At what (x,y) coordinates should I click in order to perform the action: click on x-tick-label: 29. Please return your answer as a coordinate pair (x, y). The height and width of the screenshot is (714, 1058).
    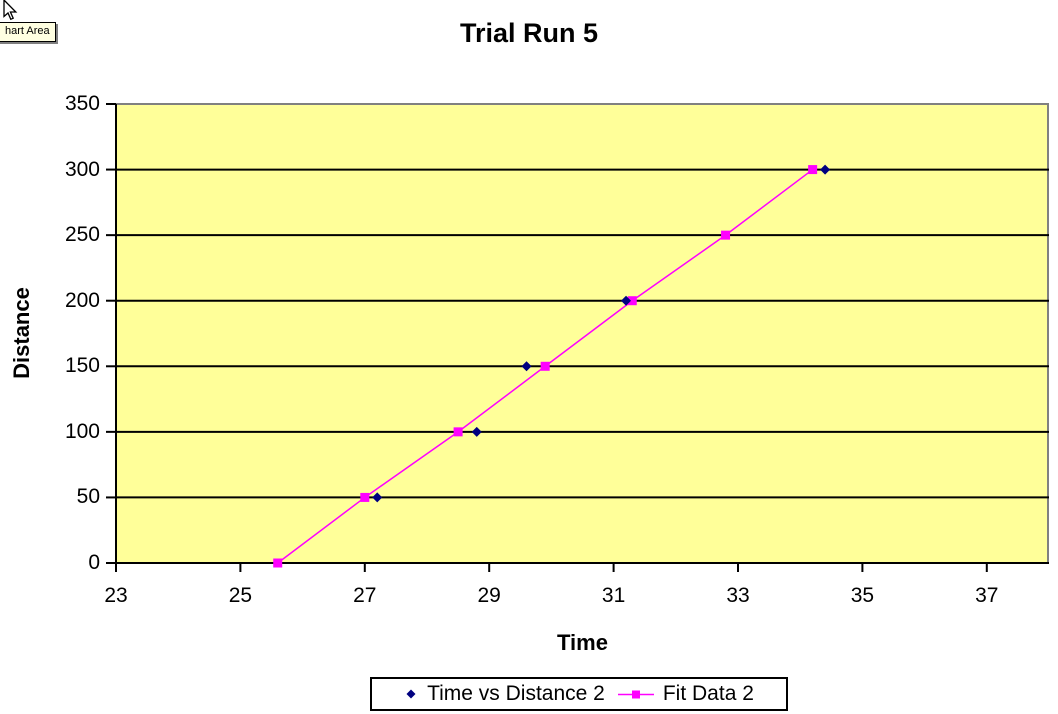
    Looking at the image, I should click on (489, 595).